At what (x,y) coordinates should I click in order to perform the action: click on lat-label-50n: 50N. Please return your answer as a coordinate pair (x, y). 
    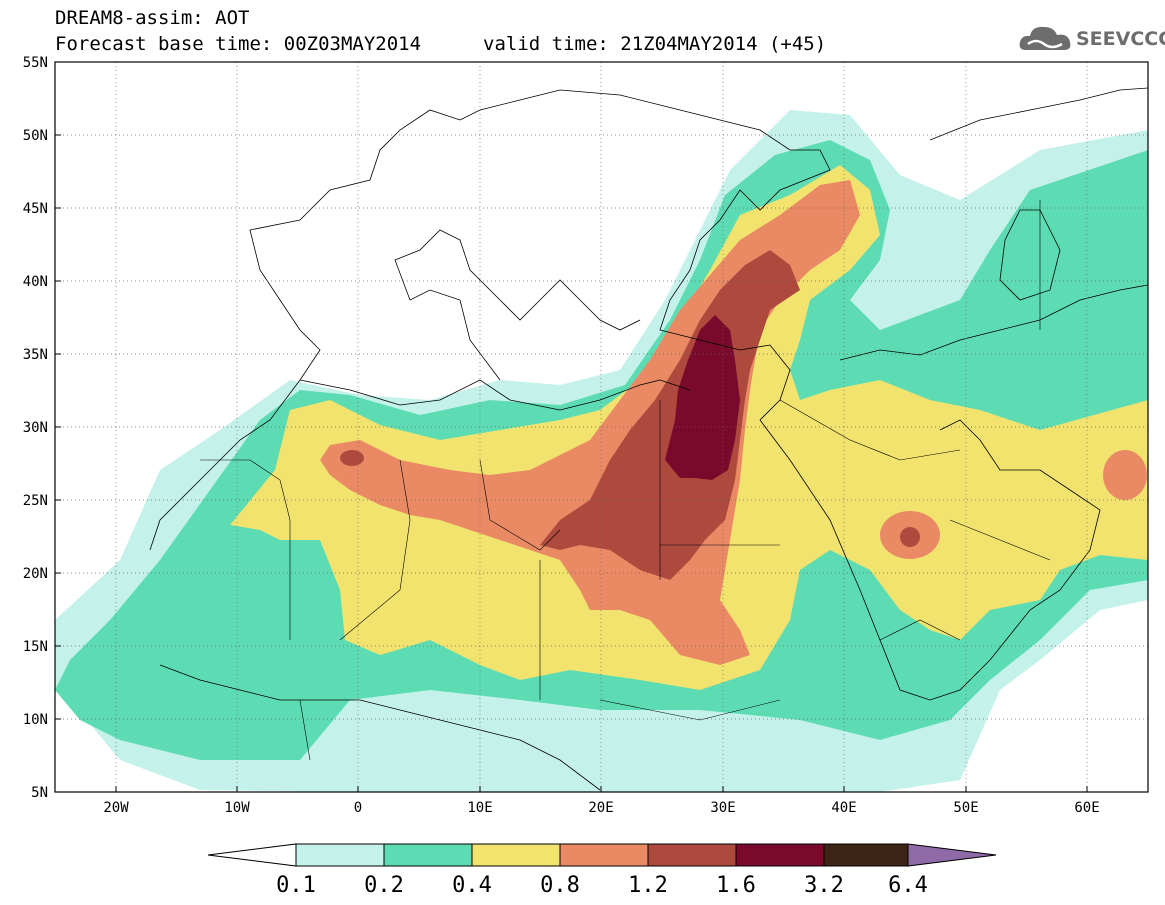
    Looking at the image, I should click on (35, 136).